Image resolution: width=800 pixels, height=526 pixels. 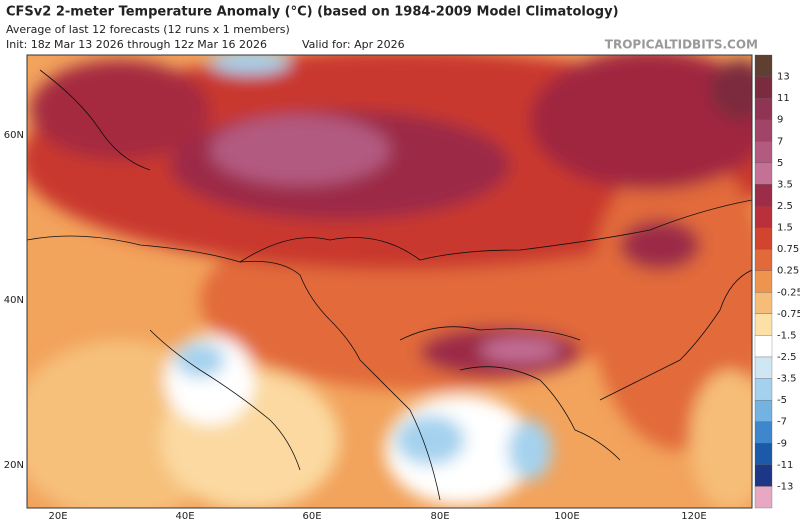 I want to click on longitude-label: 120E, so click(x=693, y=516).